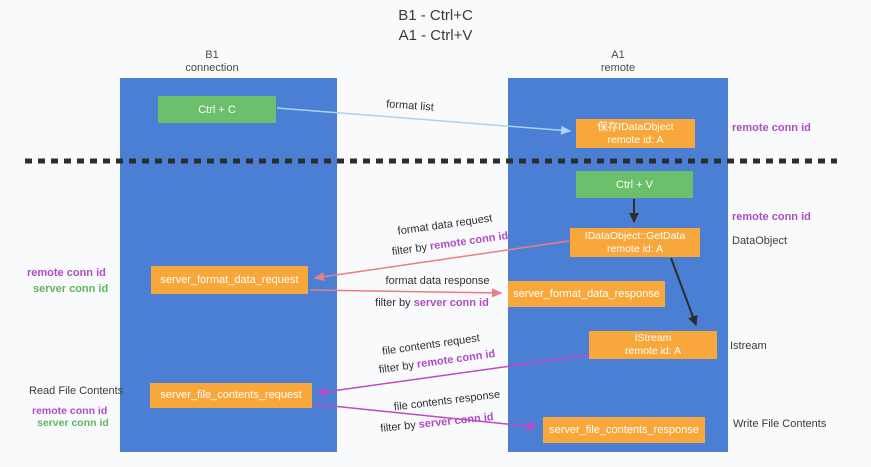  I want to click on node-save-idataobject: 保存IDataObject remote id: A, so click(635, 133).